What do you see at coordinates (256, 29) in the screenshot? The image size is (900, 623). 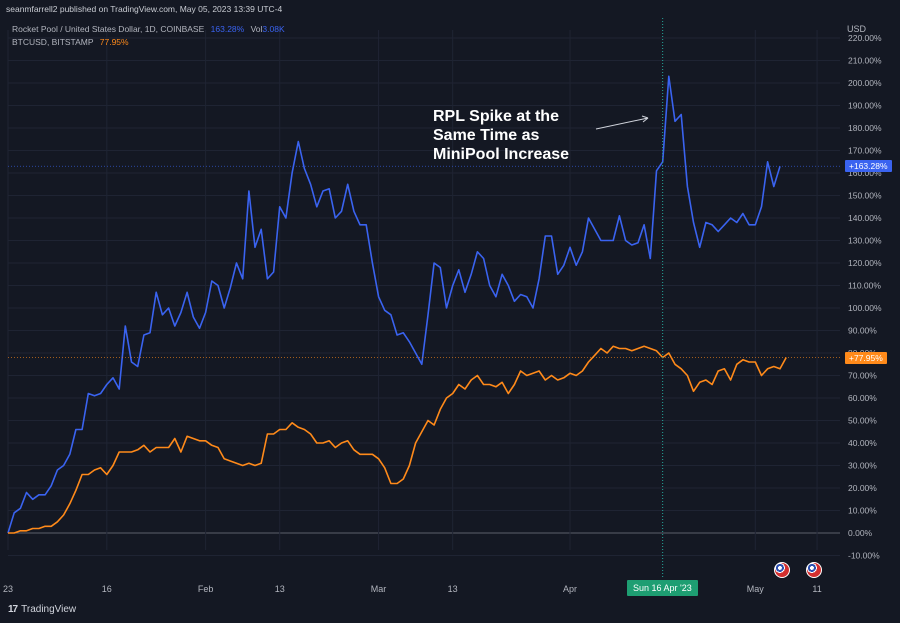 I see `legend-rpl-vol-label: Vol` at bounding box center [256, 29].